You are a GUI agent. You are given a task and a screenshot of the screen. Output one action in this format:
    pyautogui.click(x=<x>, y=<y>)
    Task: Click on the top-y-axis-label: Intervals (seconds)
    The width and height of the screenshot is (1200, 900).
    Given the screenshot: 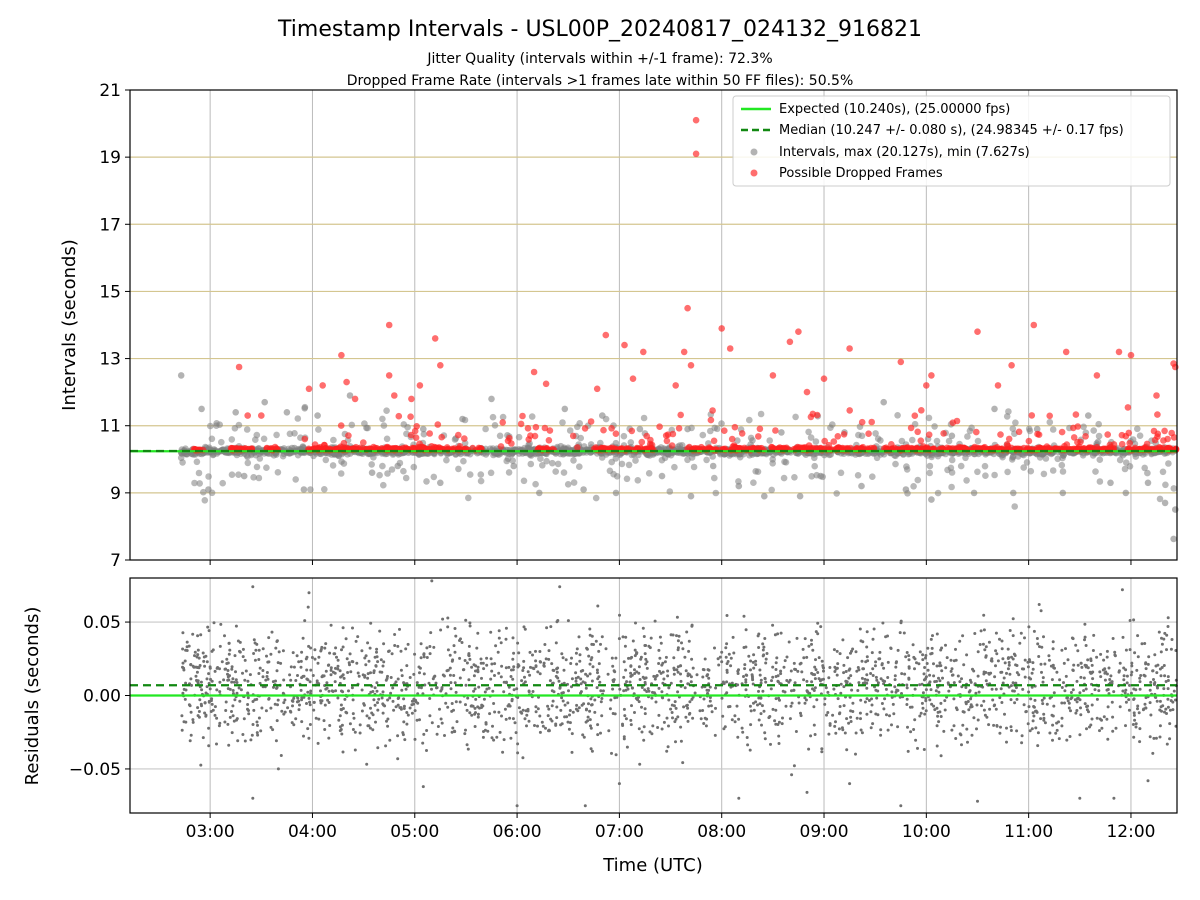 What is the action you would take?
    pyautogui.click(x=69, y=325)
    